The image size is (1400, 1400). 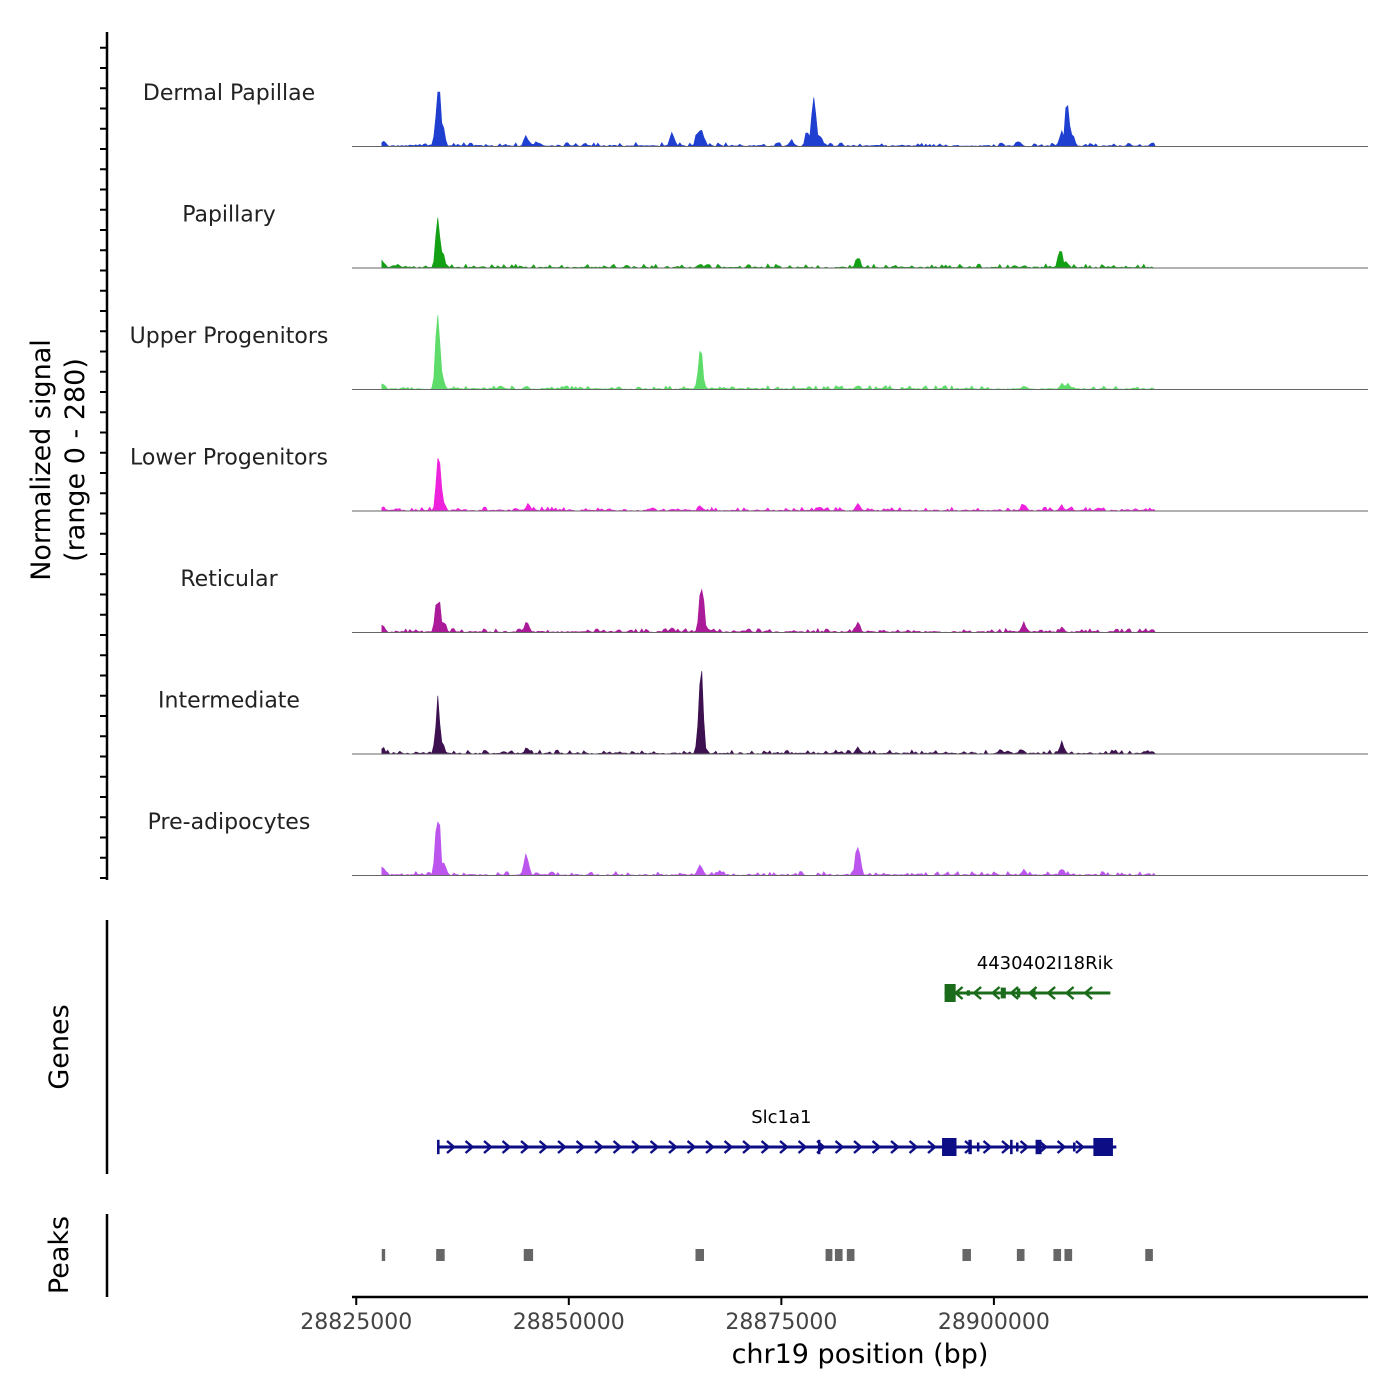 I want to click on track-label: Pre-adipocytes, so click(x=229, y=822).